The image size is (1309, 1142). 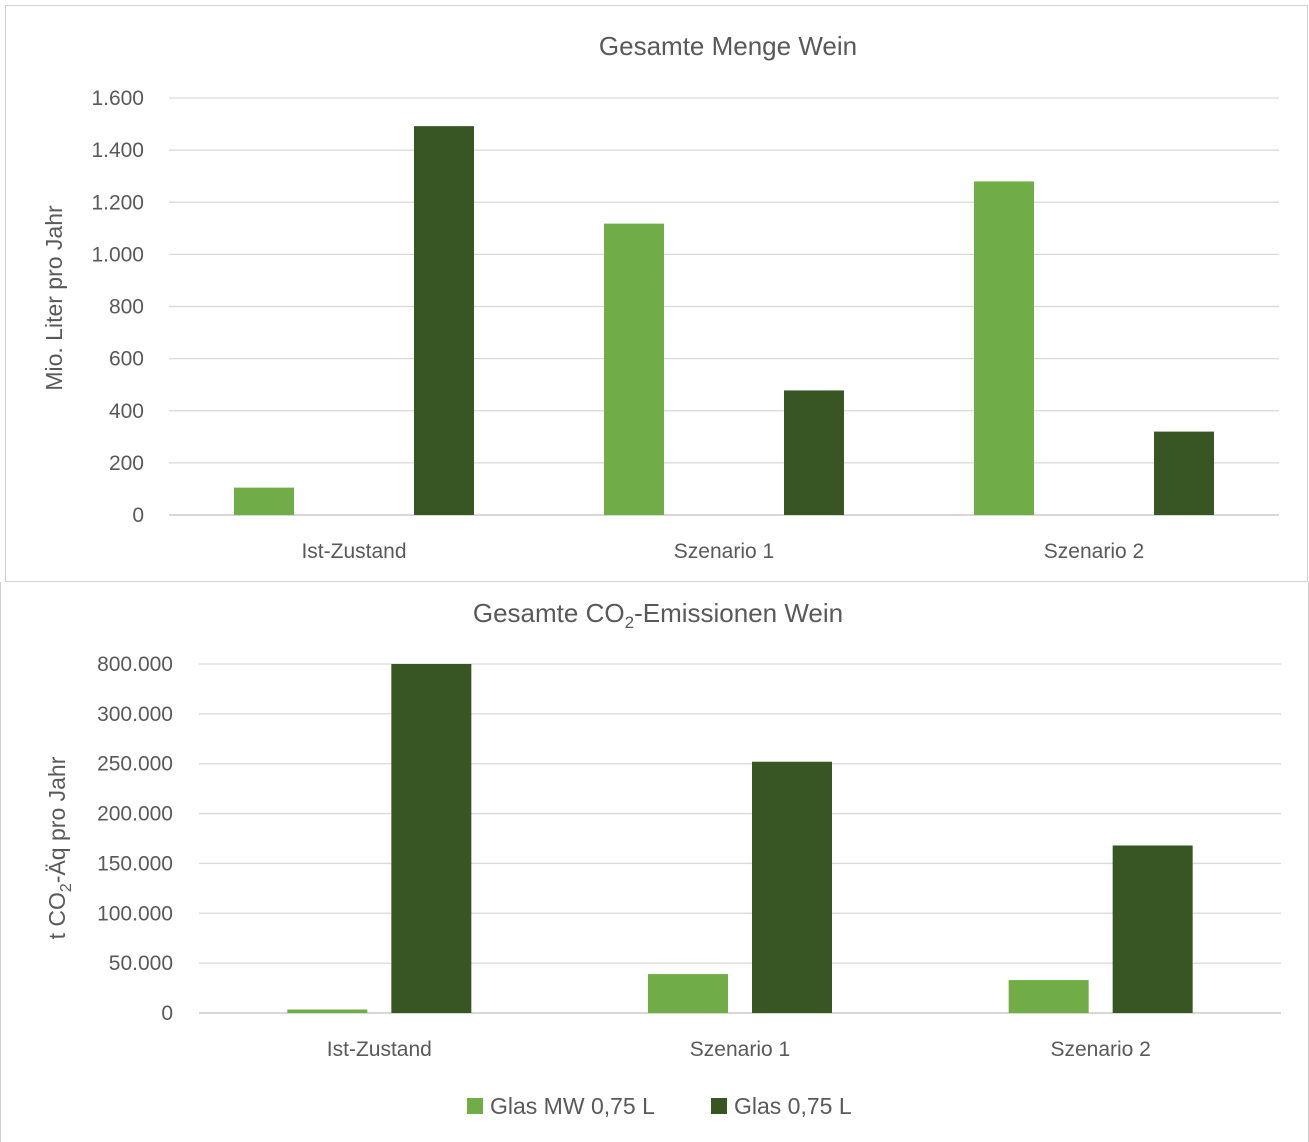 I want to click on chart-title-subscript: 2, so click(x=629, y=622).